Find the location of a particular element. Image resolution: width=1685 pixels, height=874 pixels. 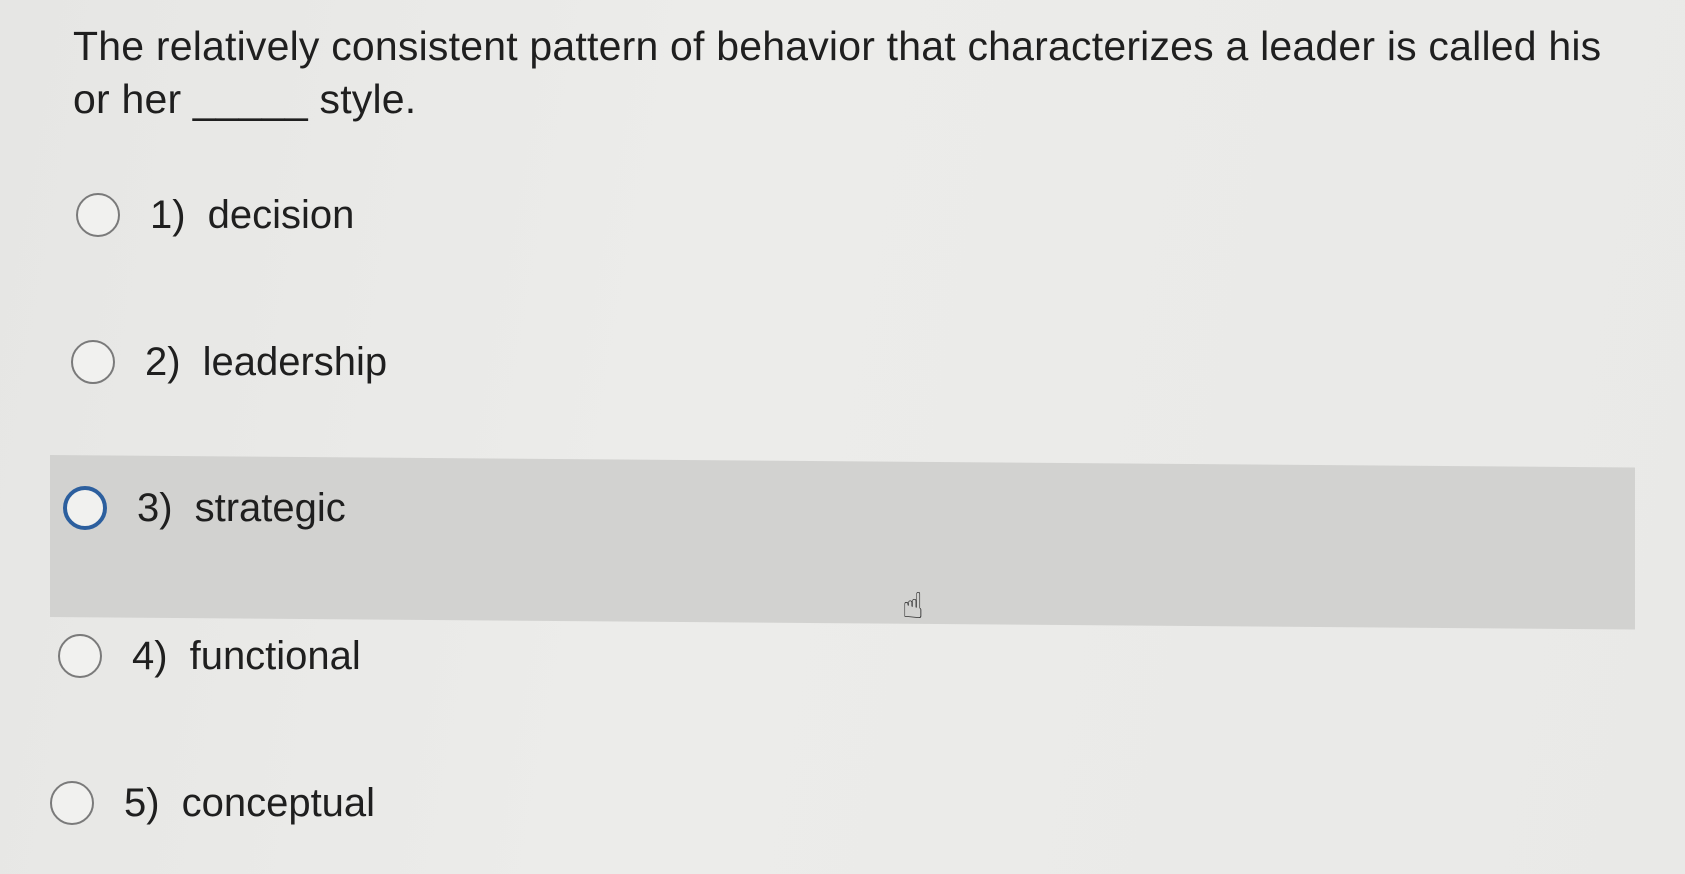

option-5: 5) conceptual is located at coordinates (212, 803).